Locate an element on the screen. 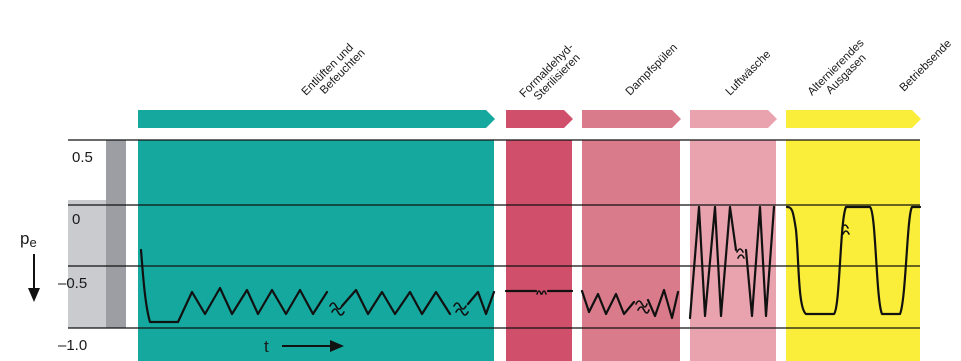 Image resolution: width=961 pixels, height=361 pixels. phase-label-entlueften: Entlüften und Befeuchten is located at coordinates (334, 70).